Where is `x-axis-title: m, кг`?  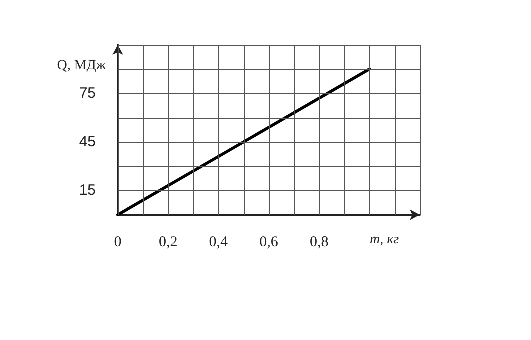 x-axis-title: m, кг is located at coordinates (385, 240).